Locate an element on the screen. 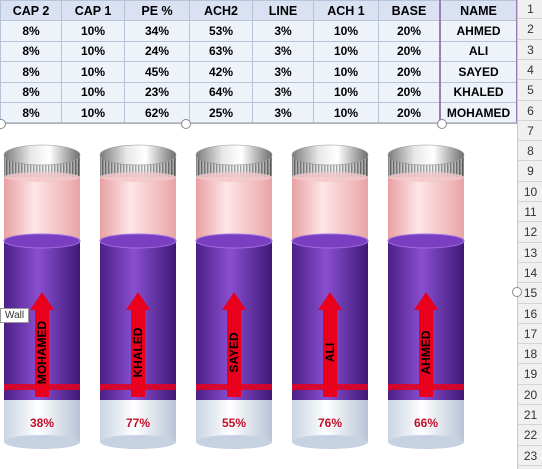 Image resolution: width=542 pixels, height=469 pixels. cylinder-mohamed: MOHAMED 38% is located at coordinates (42, 296).